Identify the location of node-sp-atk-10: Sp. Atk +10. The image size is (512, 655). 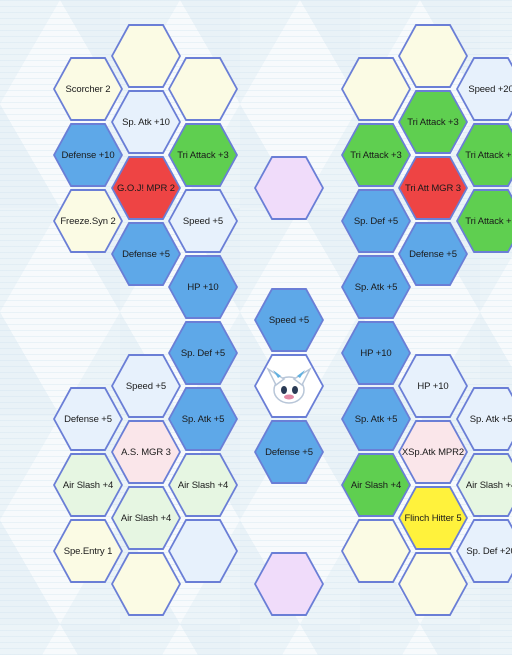
(146, 122).